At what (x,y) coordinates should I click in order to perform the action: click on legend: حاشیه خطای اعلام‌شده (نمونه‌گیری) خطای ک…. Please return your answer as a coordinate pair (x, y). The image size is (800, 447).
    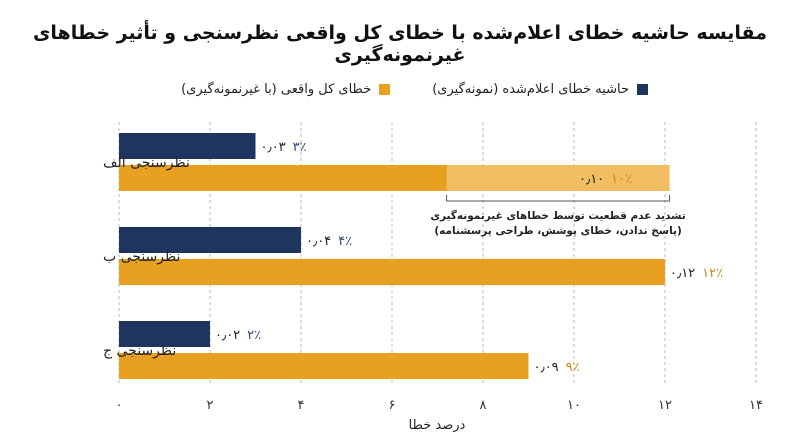
    Looking at the image, I should click on (414, 89).